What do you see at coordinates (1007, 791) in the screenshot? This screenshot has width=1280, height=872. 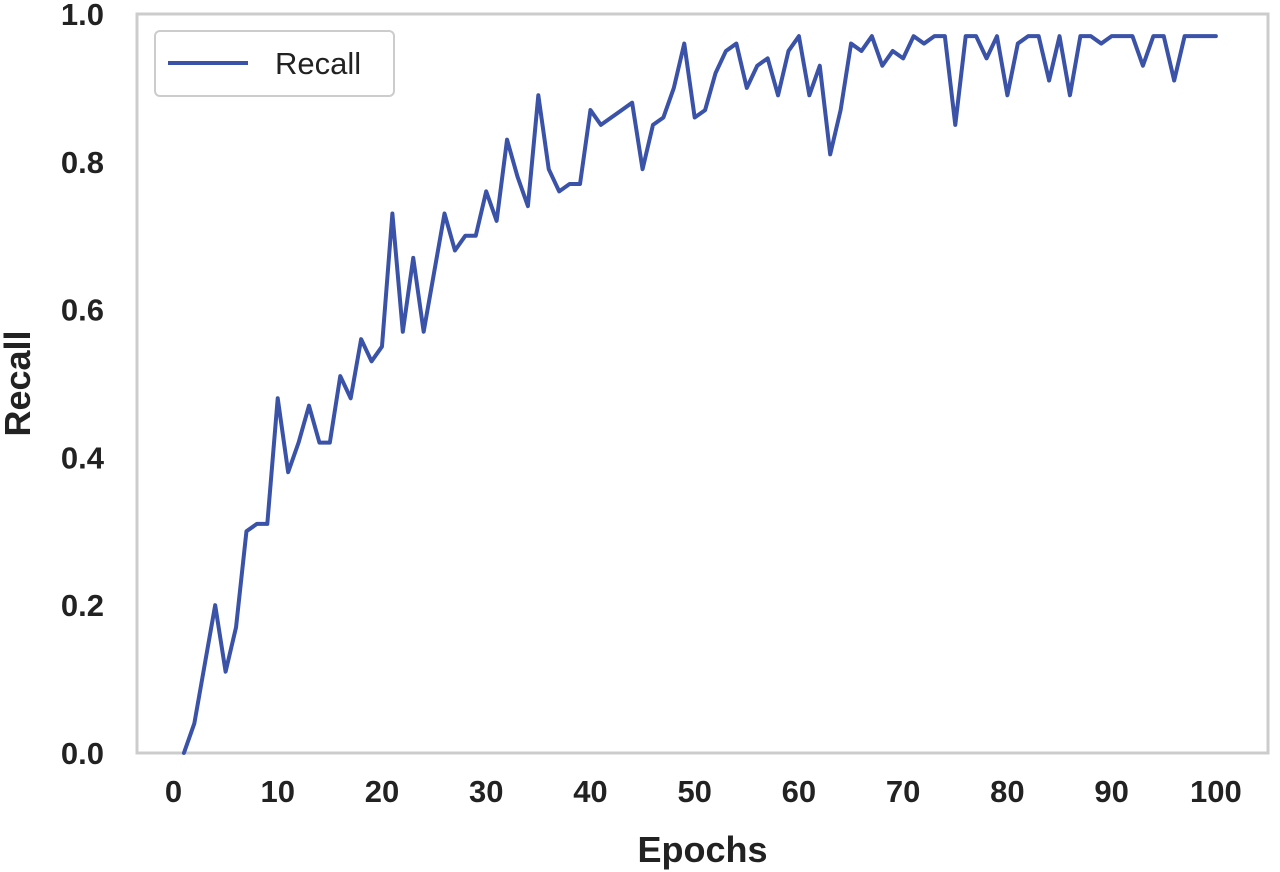 I see `x-tick-label: 80` at bounding box center [1007, 791].